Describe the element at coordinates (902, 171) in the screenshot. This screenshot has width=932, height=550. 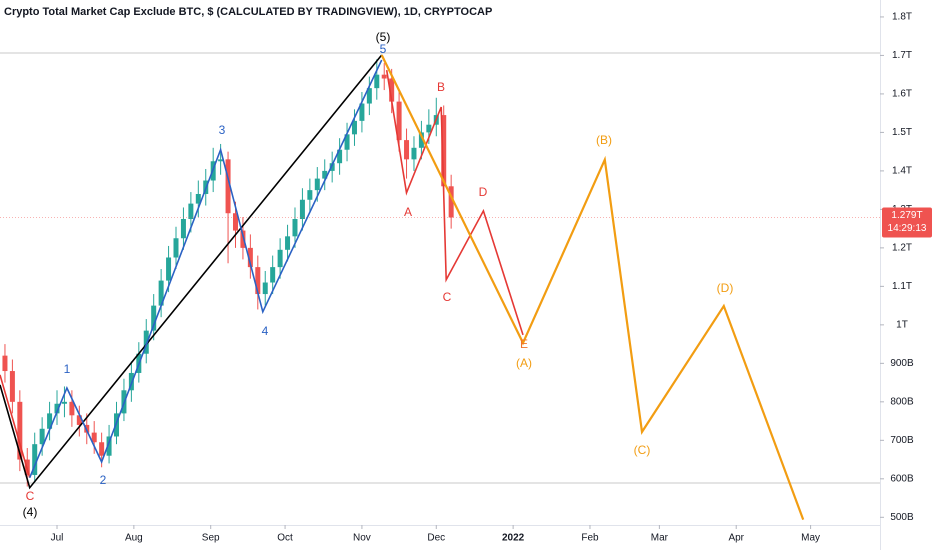
I see `y-tick-label: 1.4T` at that location.